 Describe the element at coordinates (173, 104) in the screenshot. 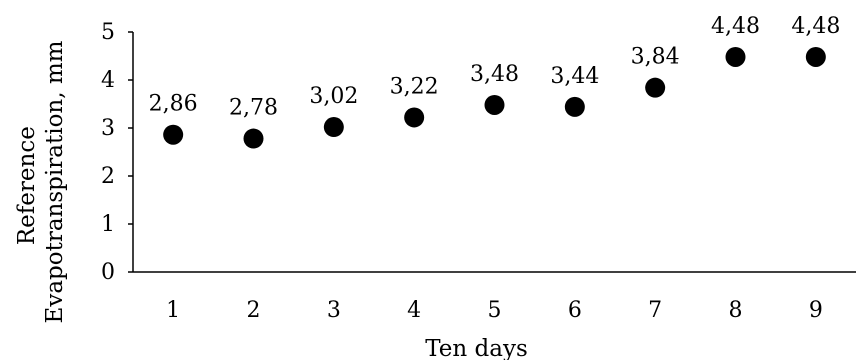

I see `data-label: 2,86` at that location.